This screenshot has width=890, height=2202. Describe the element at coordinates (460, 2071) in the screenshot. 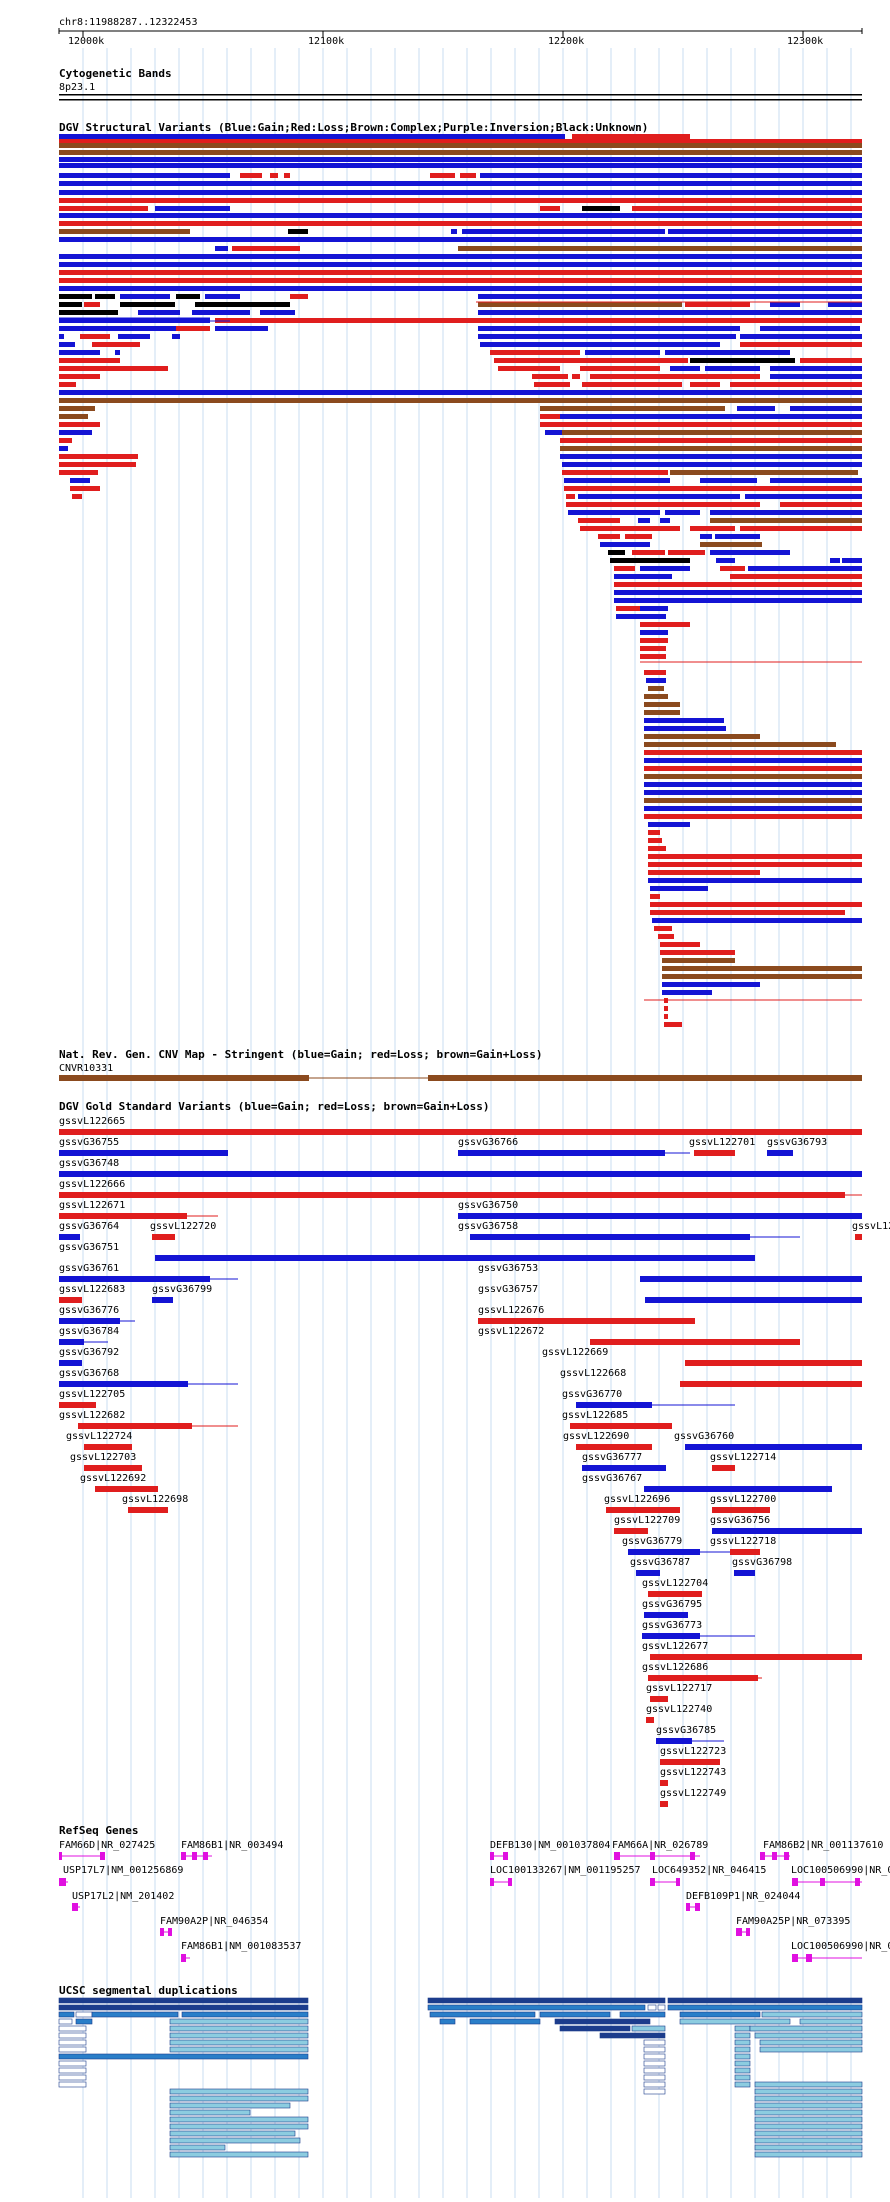

I see `segdup-track: UCSC segmental duplications` at that location.